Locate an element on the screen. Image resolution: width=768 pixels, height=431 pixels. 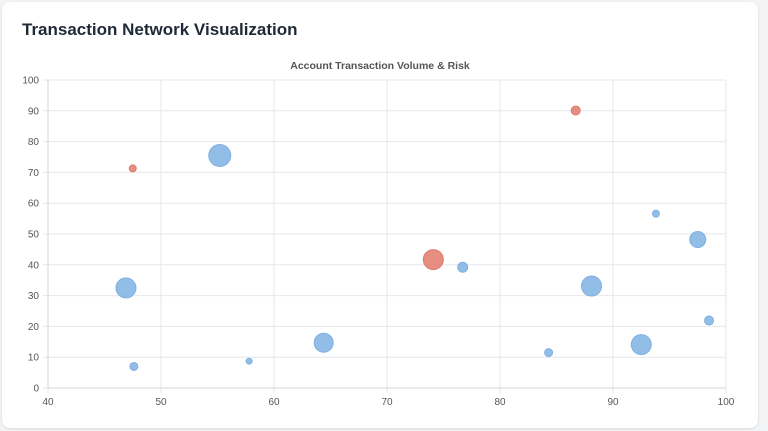
y-tick-label: 100 is located at coordinates (30, 81).